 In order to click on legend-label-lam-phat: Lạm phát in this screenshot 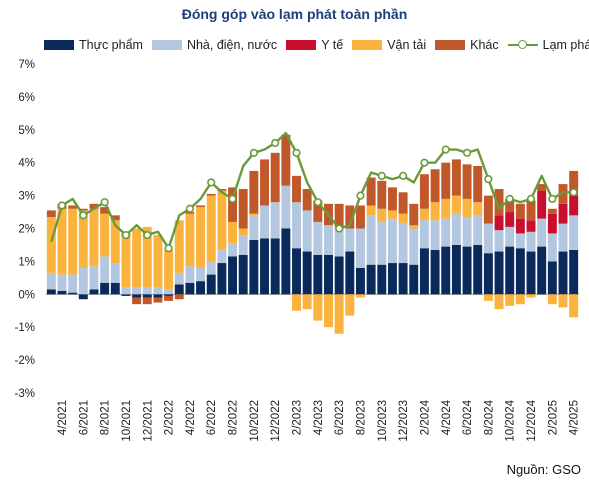, I will do `click(565, 45)`.